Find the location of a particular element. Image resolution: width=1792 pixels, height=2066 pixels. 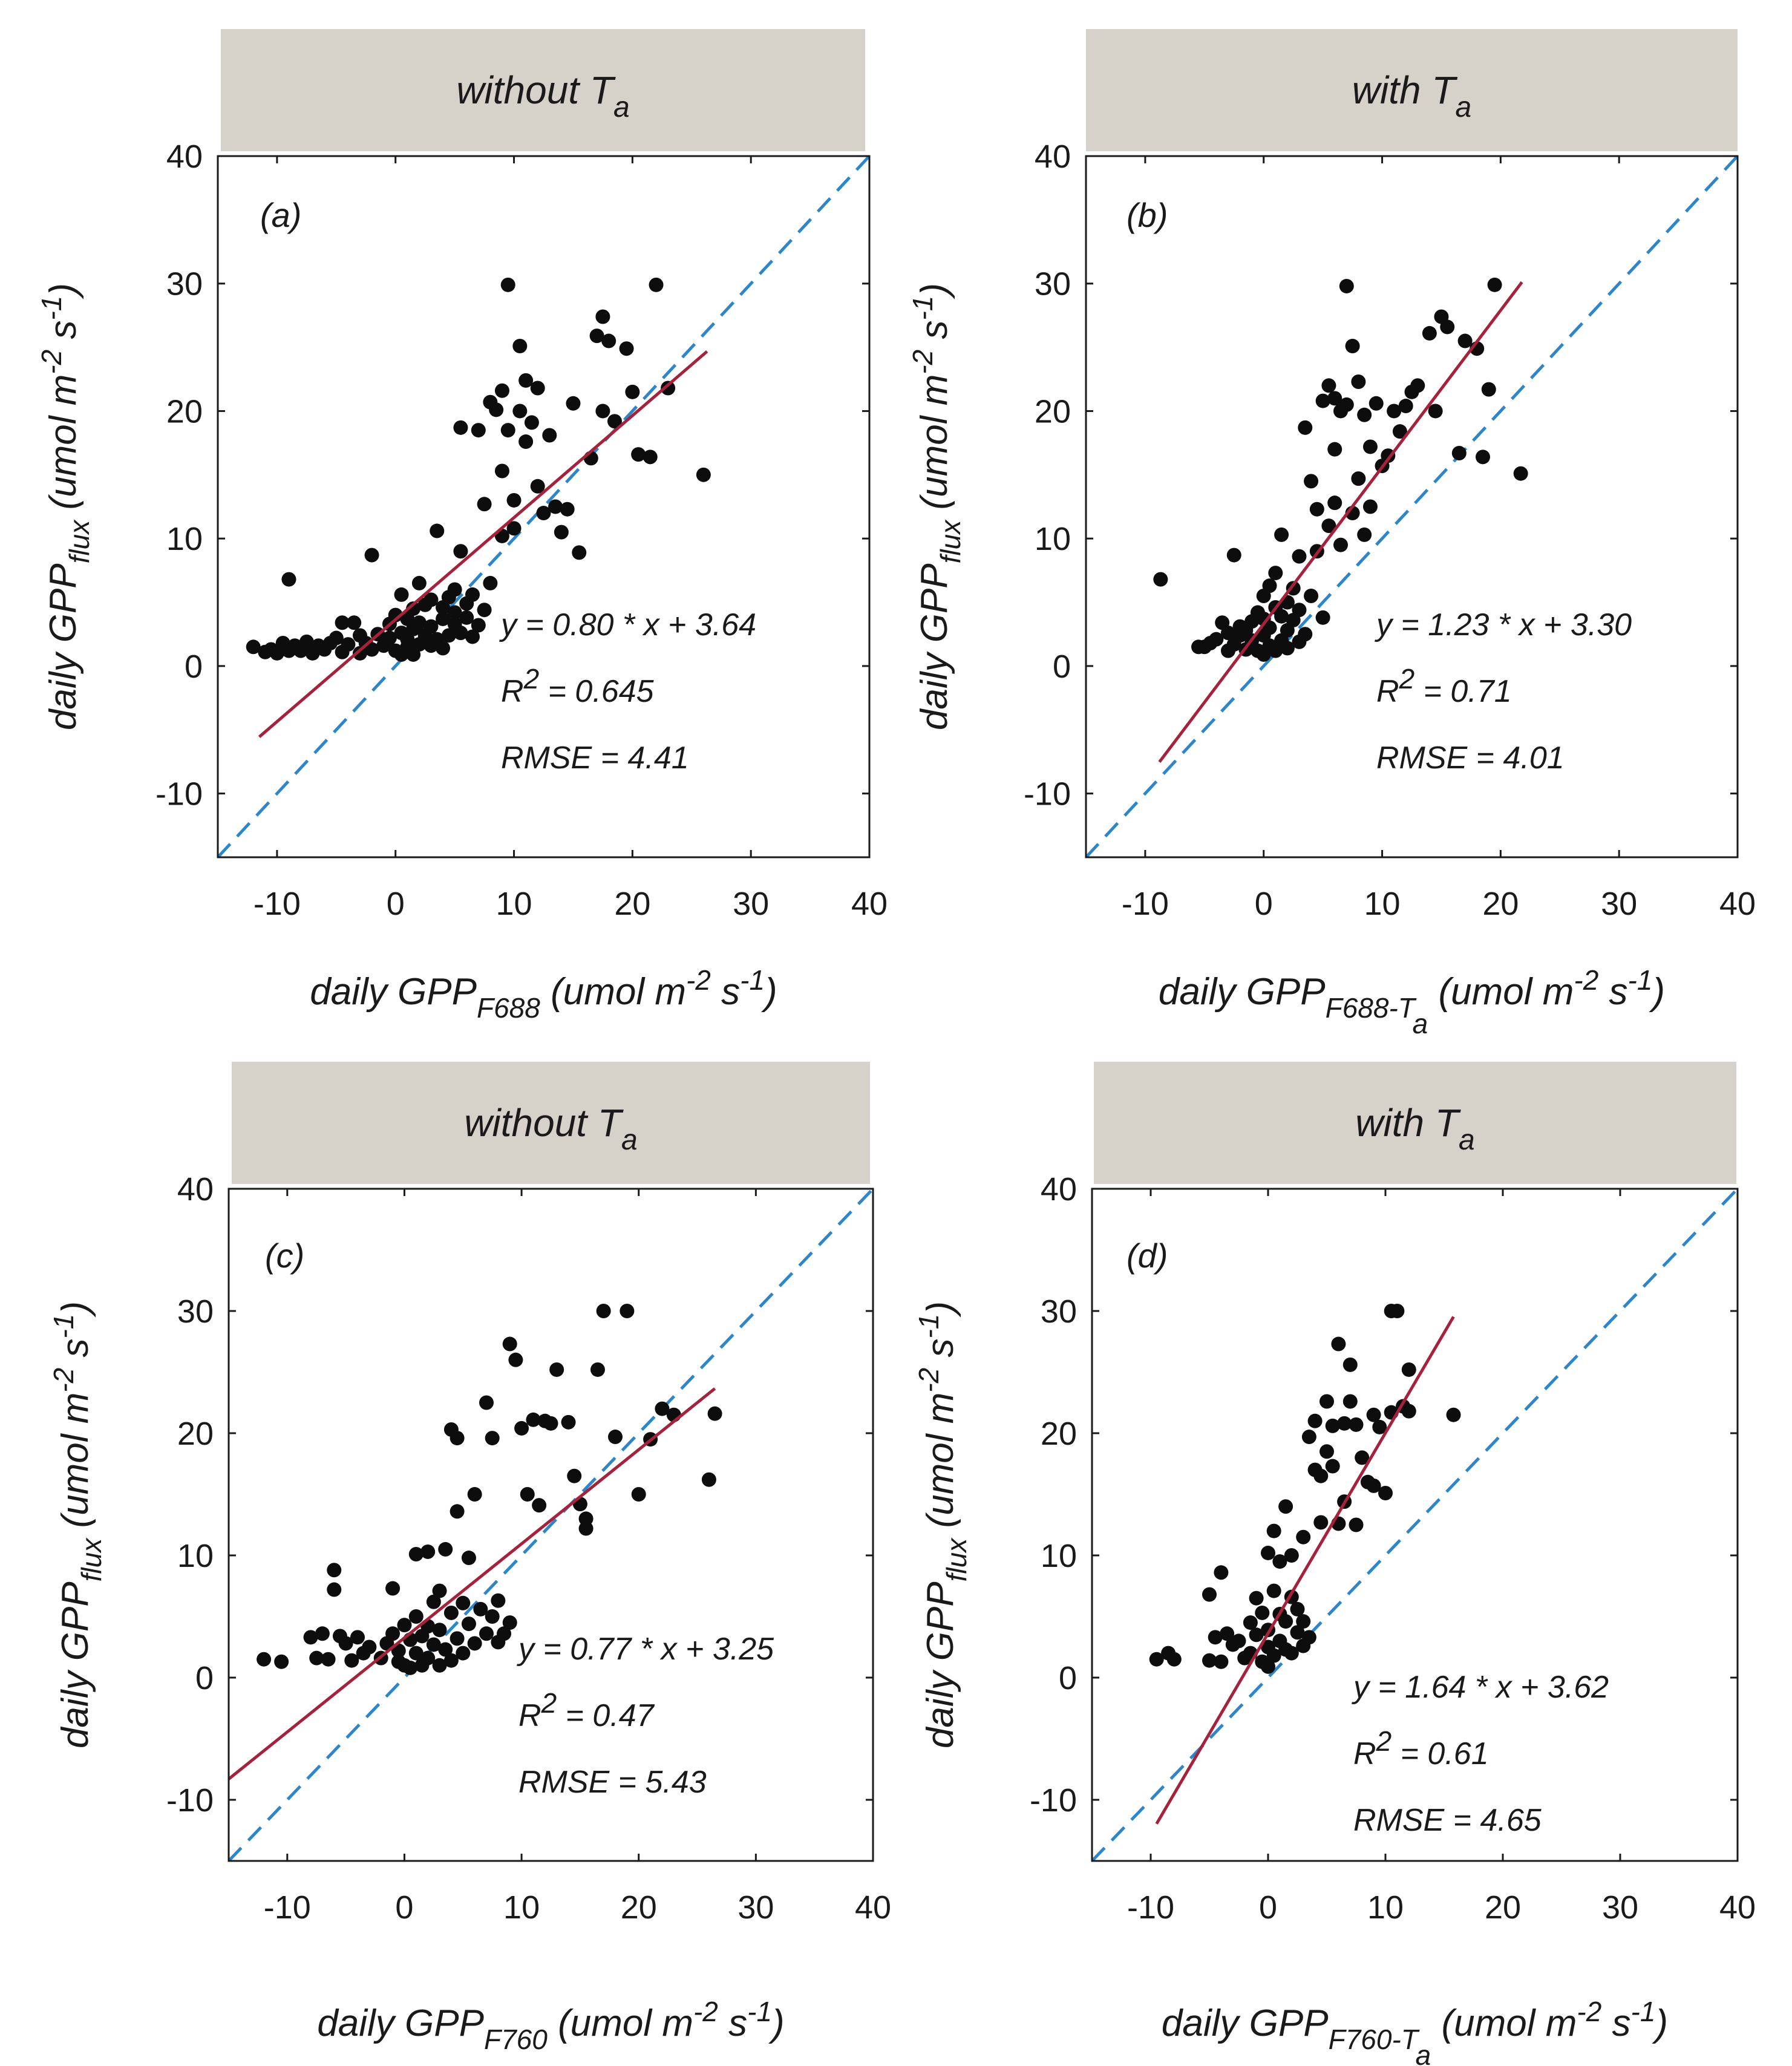

x-axis-label-main: daily GPP is located at coordinates (1246, 2023).